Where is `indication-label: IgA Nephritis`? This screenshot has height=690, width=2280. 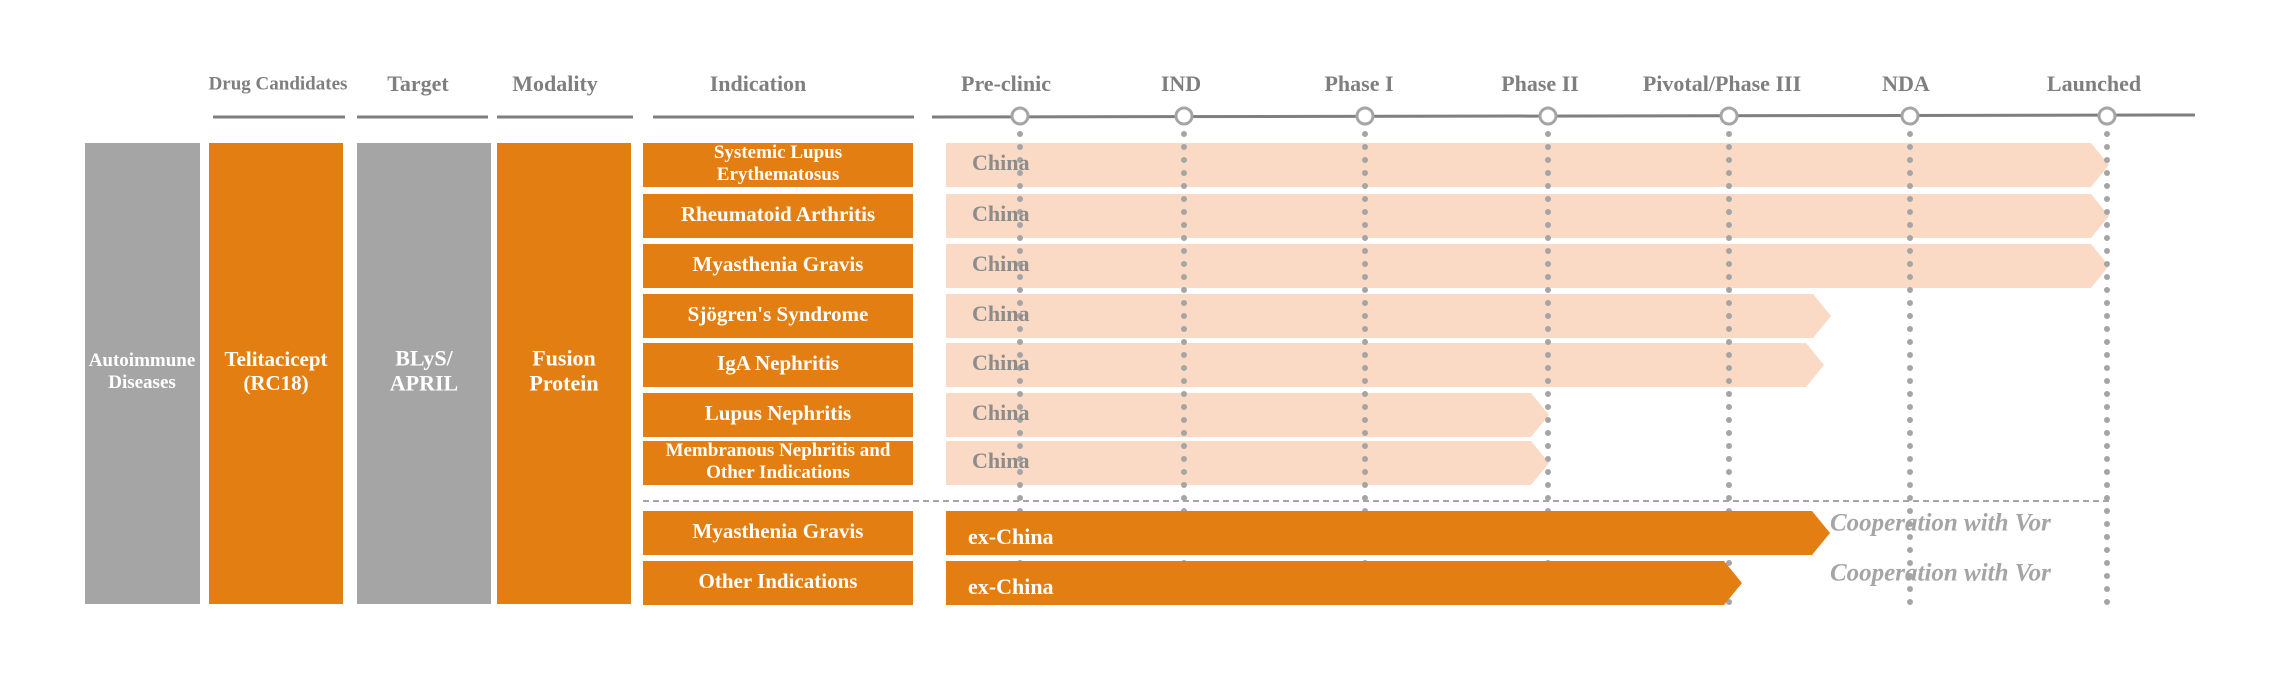 indication-label: IgA Nephritis is located at coordinates (778, 363).